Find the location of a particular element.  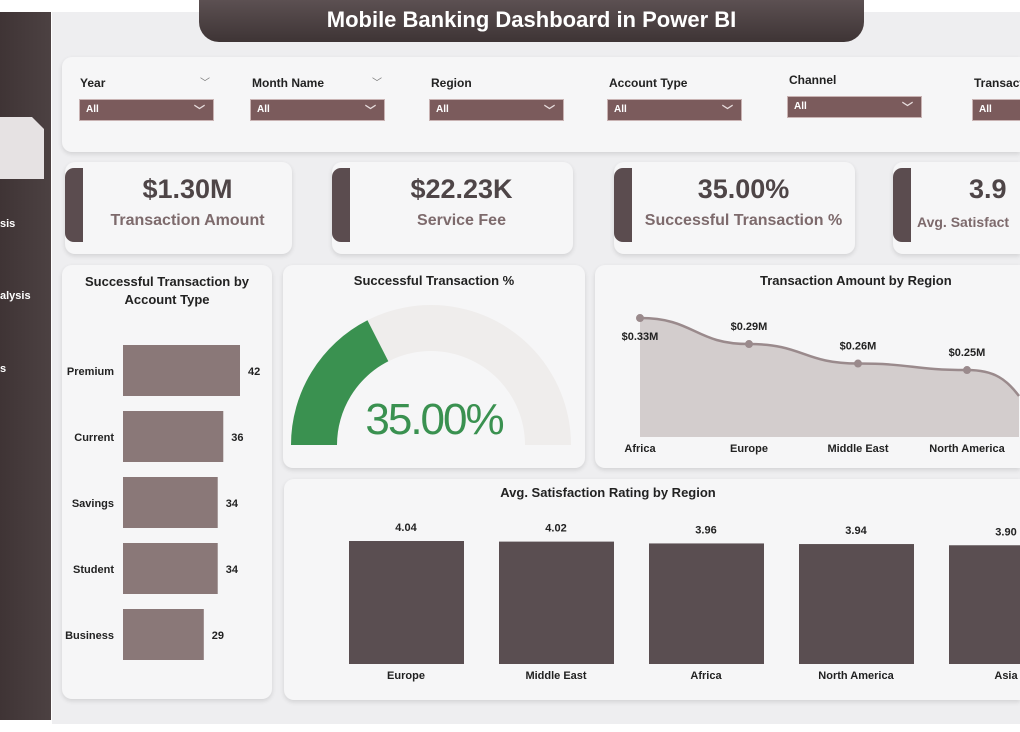

data-label: $0.26M is located at coordinates (858, 347).